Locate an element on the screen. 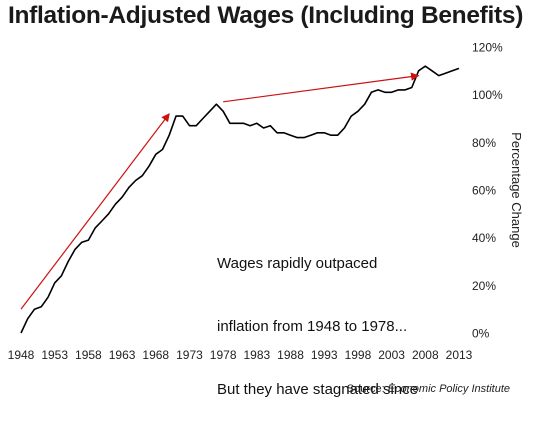 The height and width of the screenshot is (421, 540). x-tick-label: 2013 is located at coordinates (459, 355).